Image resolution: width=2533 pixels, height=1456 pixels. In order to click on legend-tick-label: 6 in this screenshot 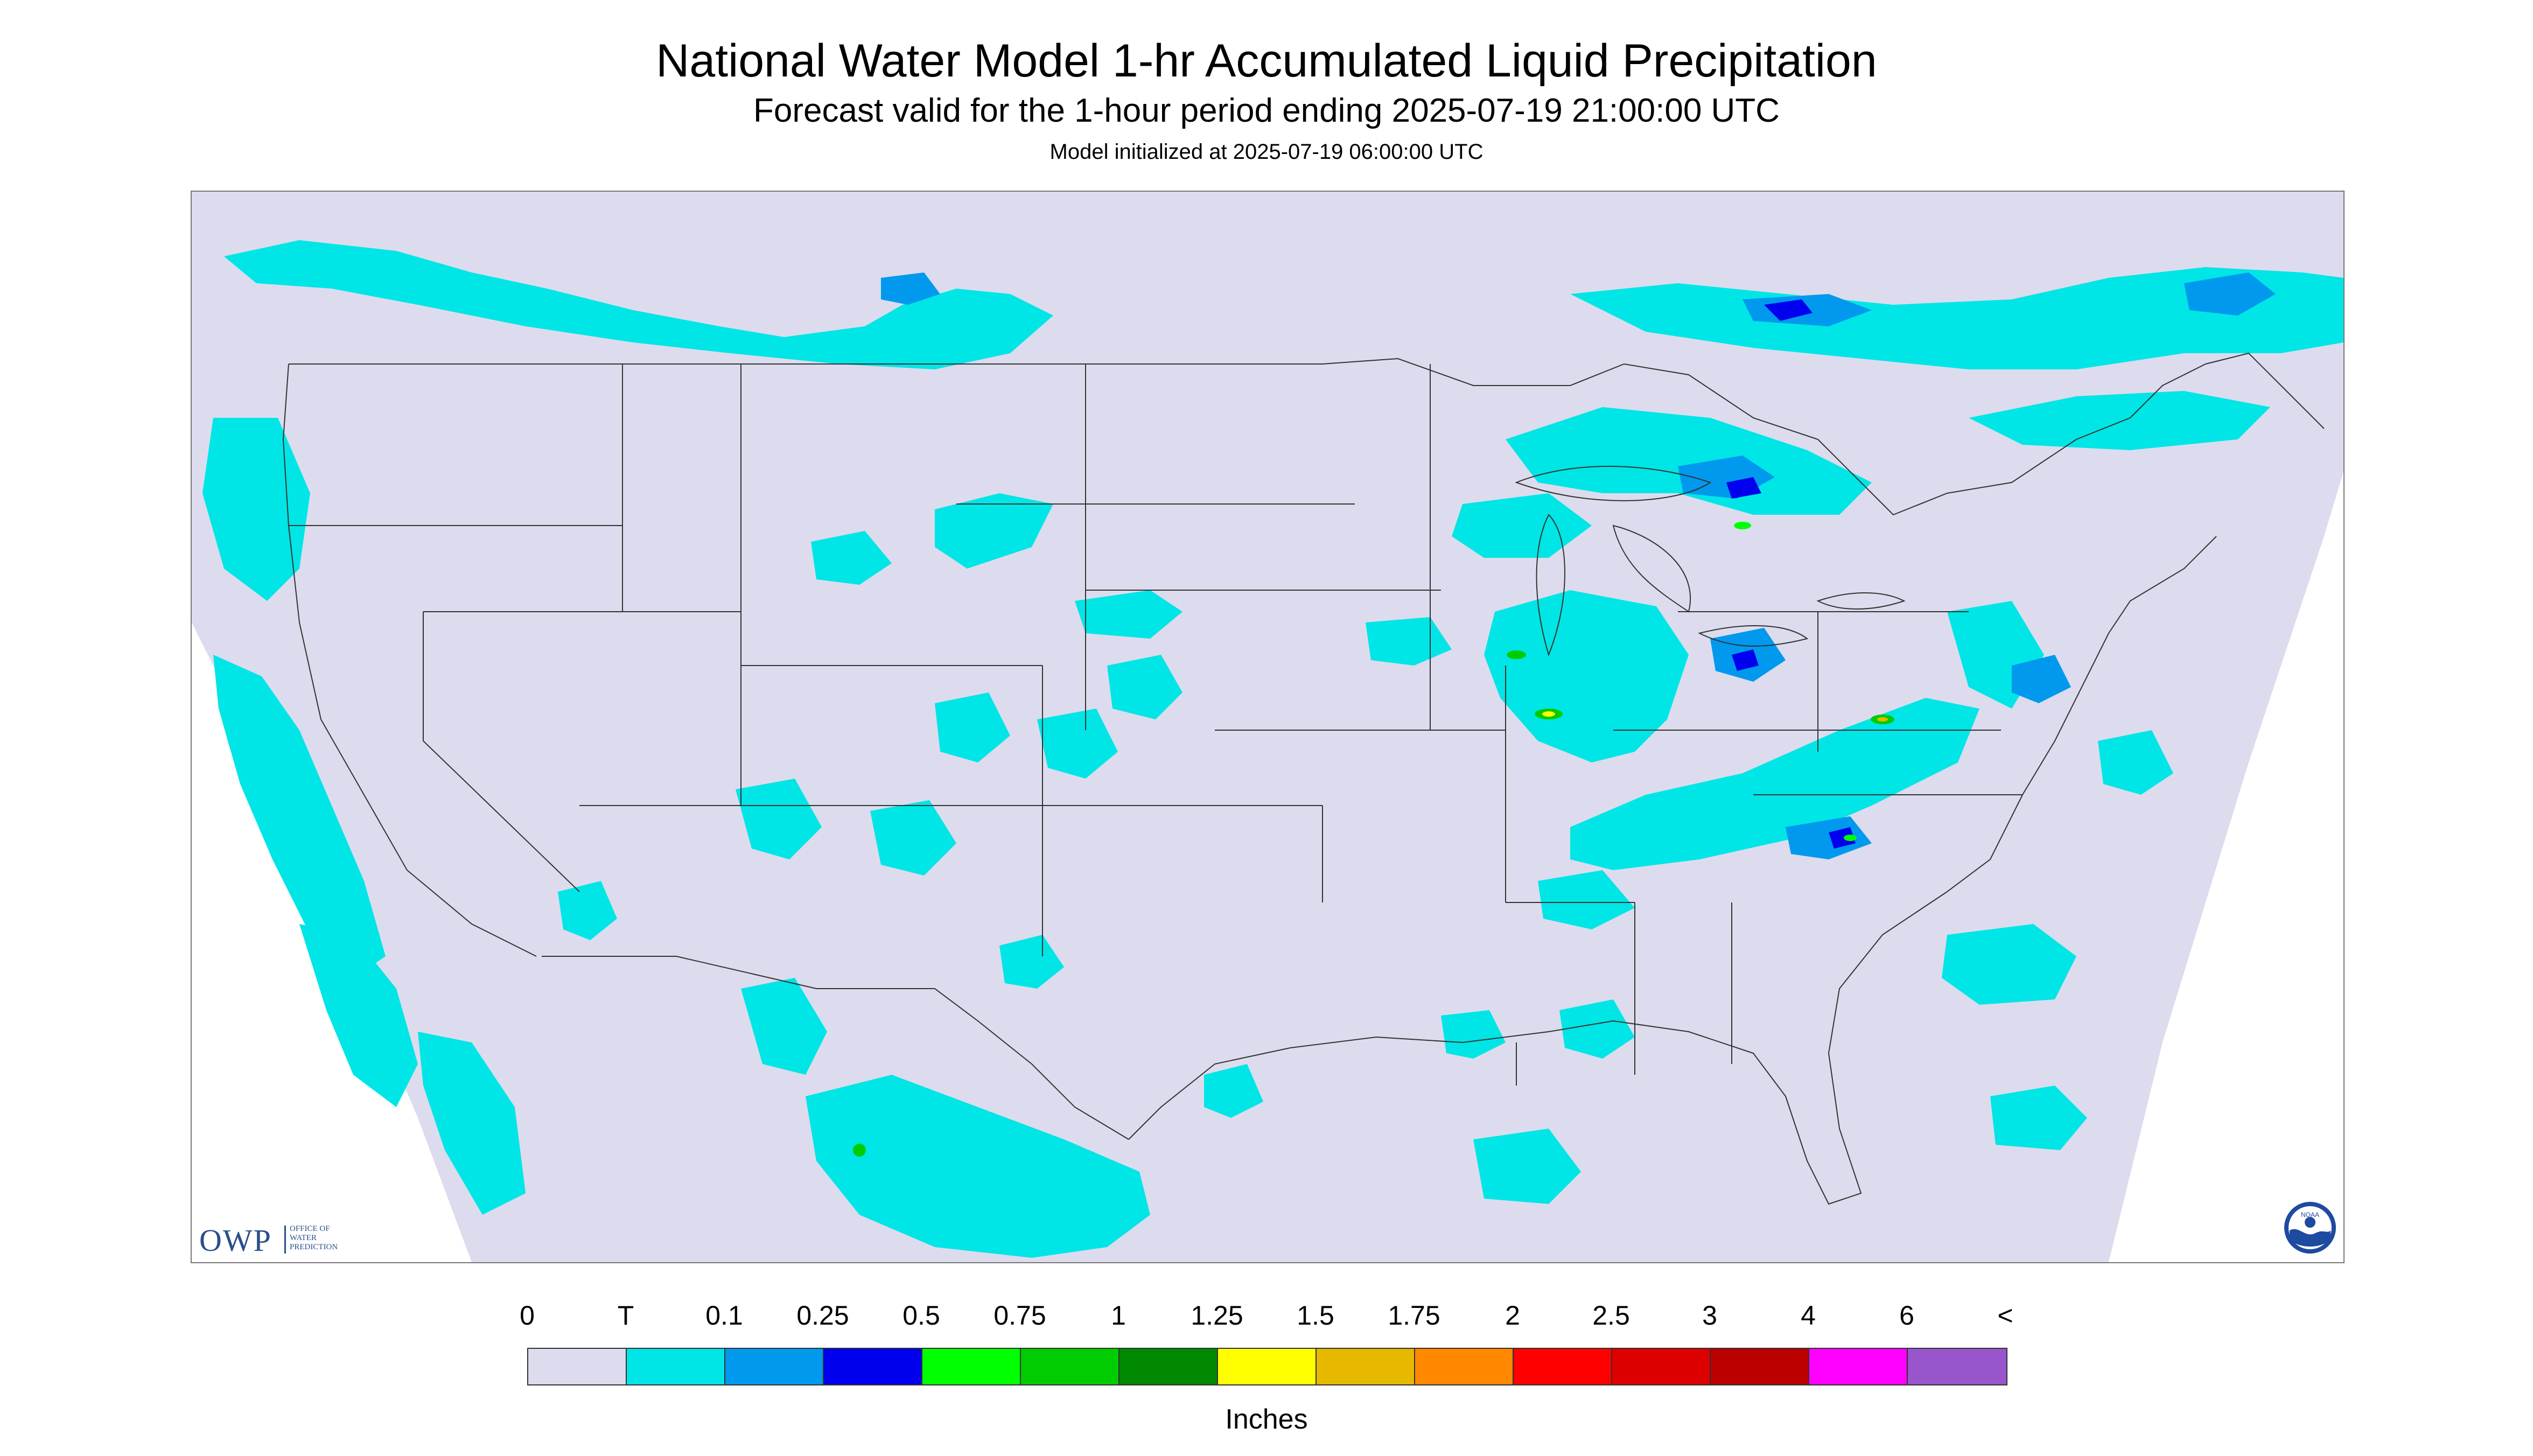, I will do `click(1907, 1315)`.